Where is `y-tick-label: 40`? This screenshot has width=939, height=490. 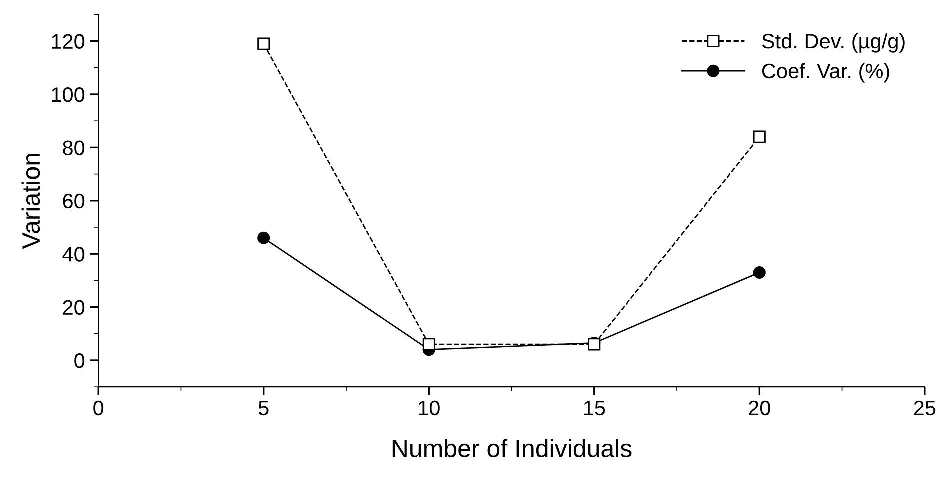
y-tick-label: 40 is located at coordinates (73, 254).